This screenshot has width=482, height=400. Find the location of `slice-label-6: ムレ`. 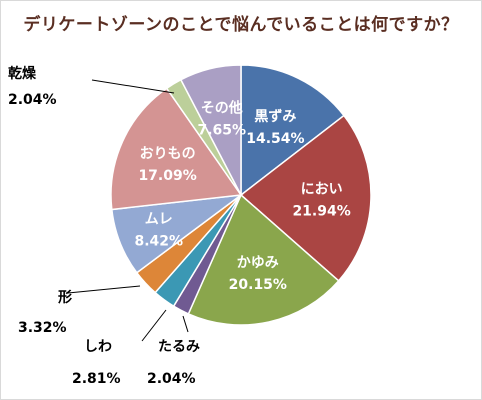

slice-label-6: ムレ is located at coordinates (159, 220).